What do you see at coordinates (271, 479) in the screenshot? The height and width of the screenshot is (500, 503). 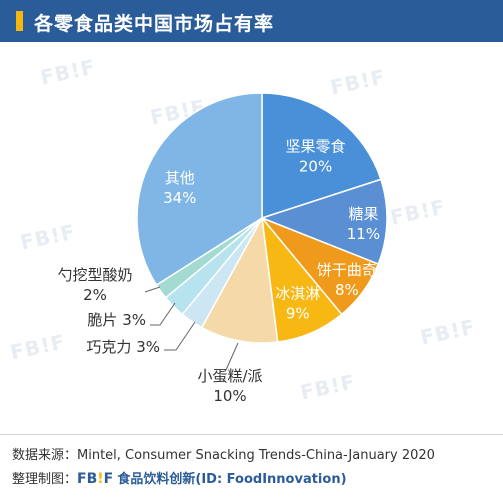 I see `credit-id: (ID: FoodInnovation)` at bounding box center [271, 479].